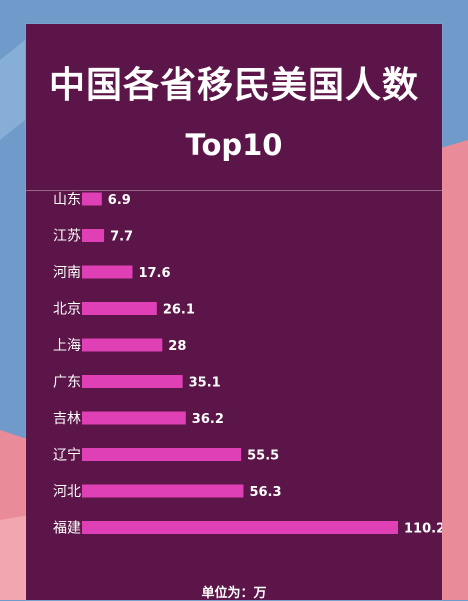 This screenshot has width=468, height=601. I want to click on category-label: 广东, so click(67, 383).